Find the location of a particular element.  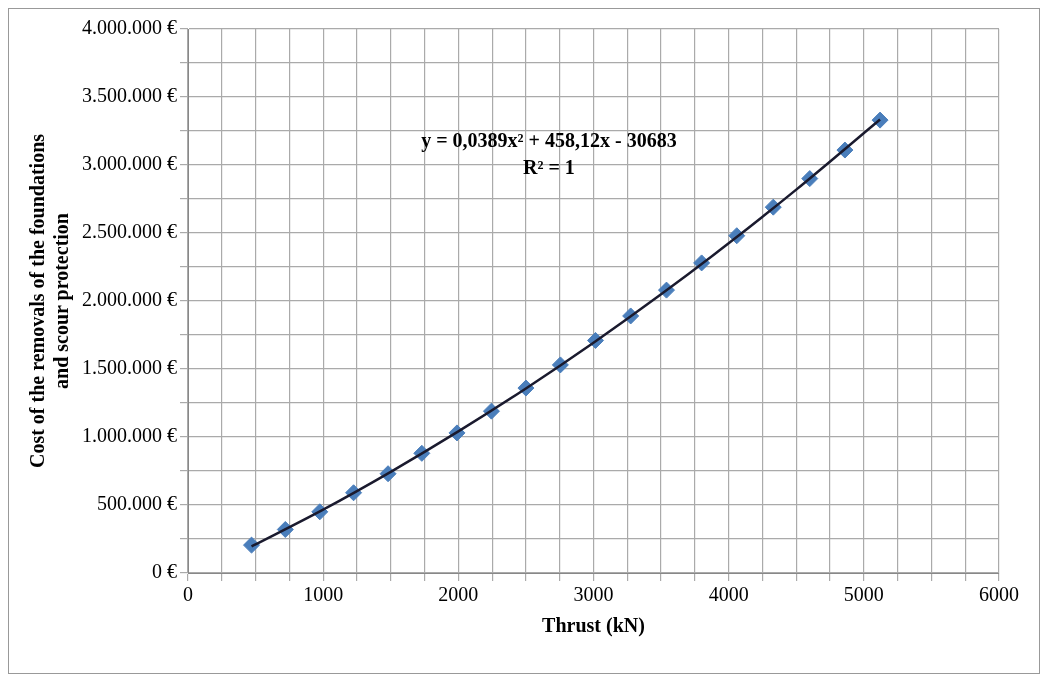

x-axis-title: Thrust (kN) is located at coordinates (593, 626).